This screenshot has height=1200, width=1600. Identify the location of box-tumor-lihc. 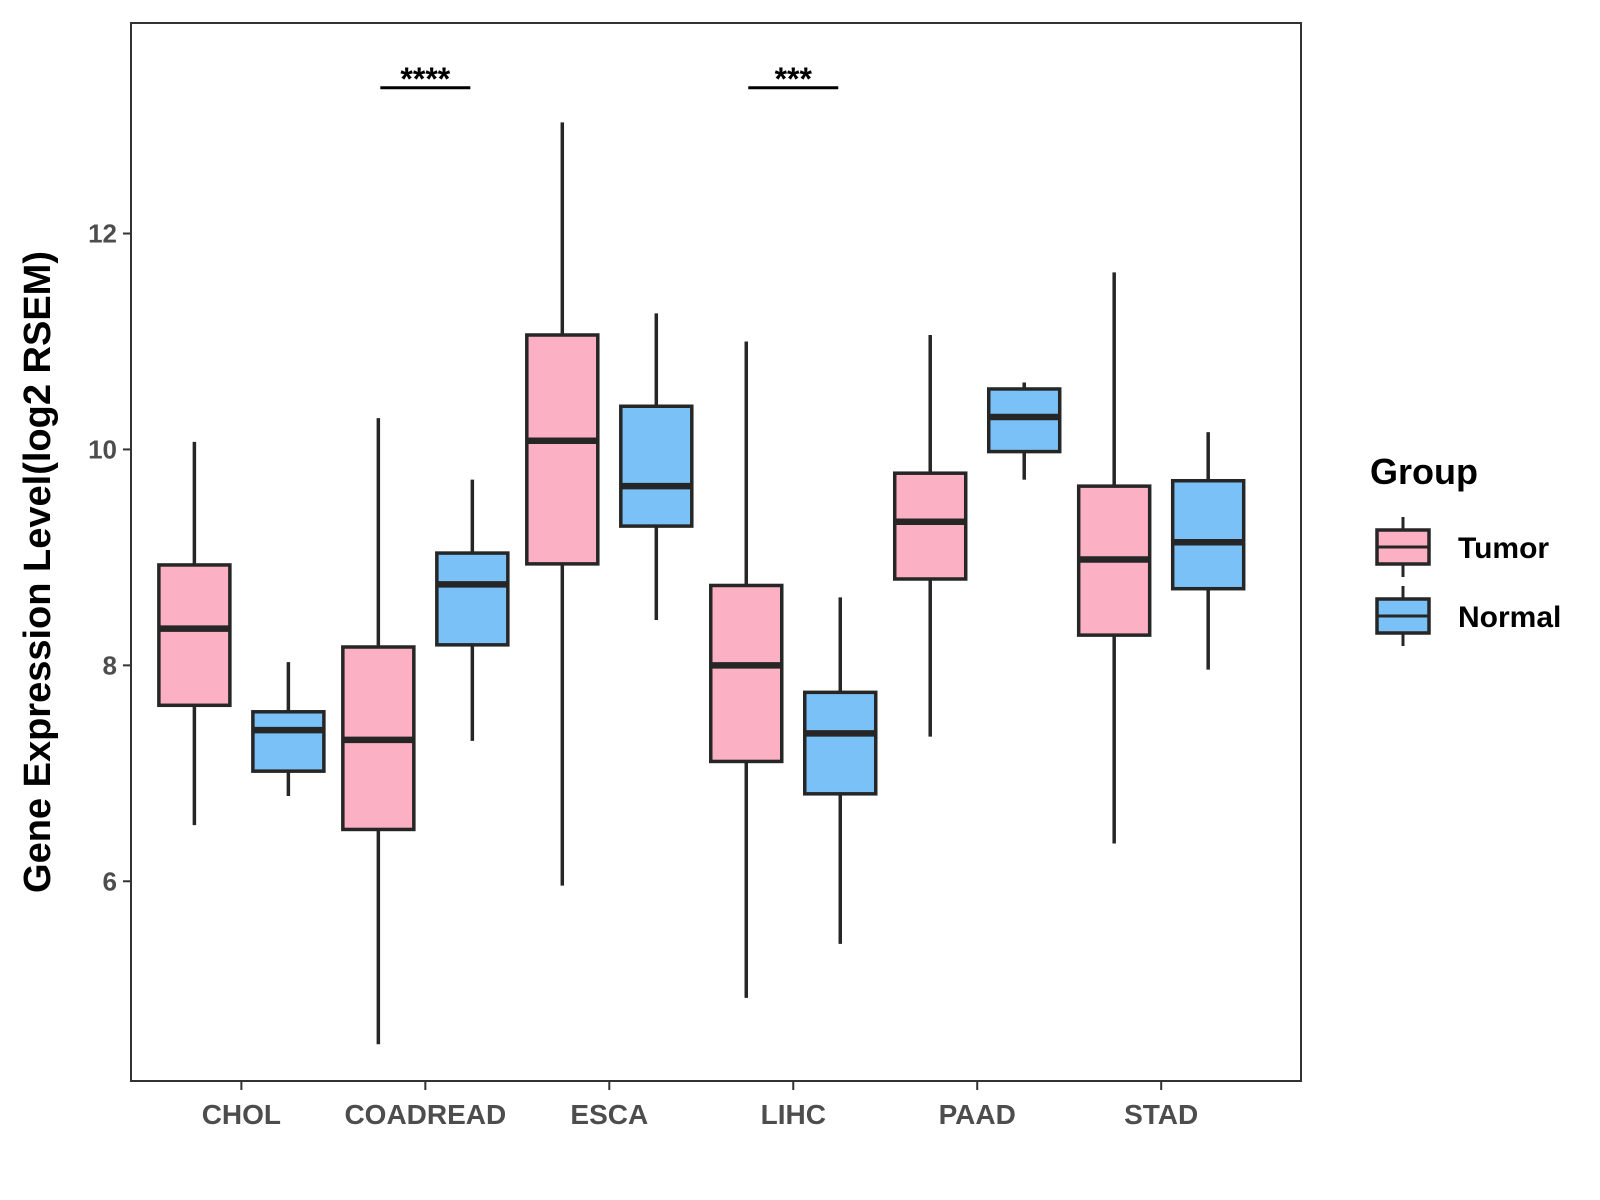
(746, 669).